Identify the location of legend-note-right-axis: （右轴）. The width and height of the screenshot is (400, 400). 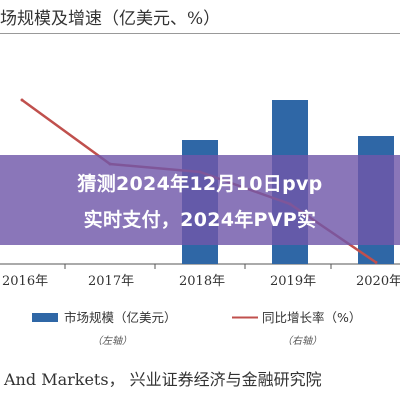
(302, 341).